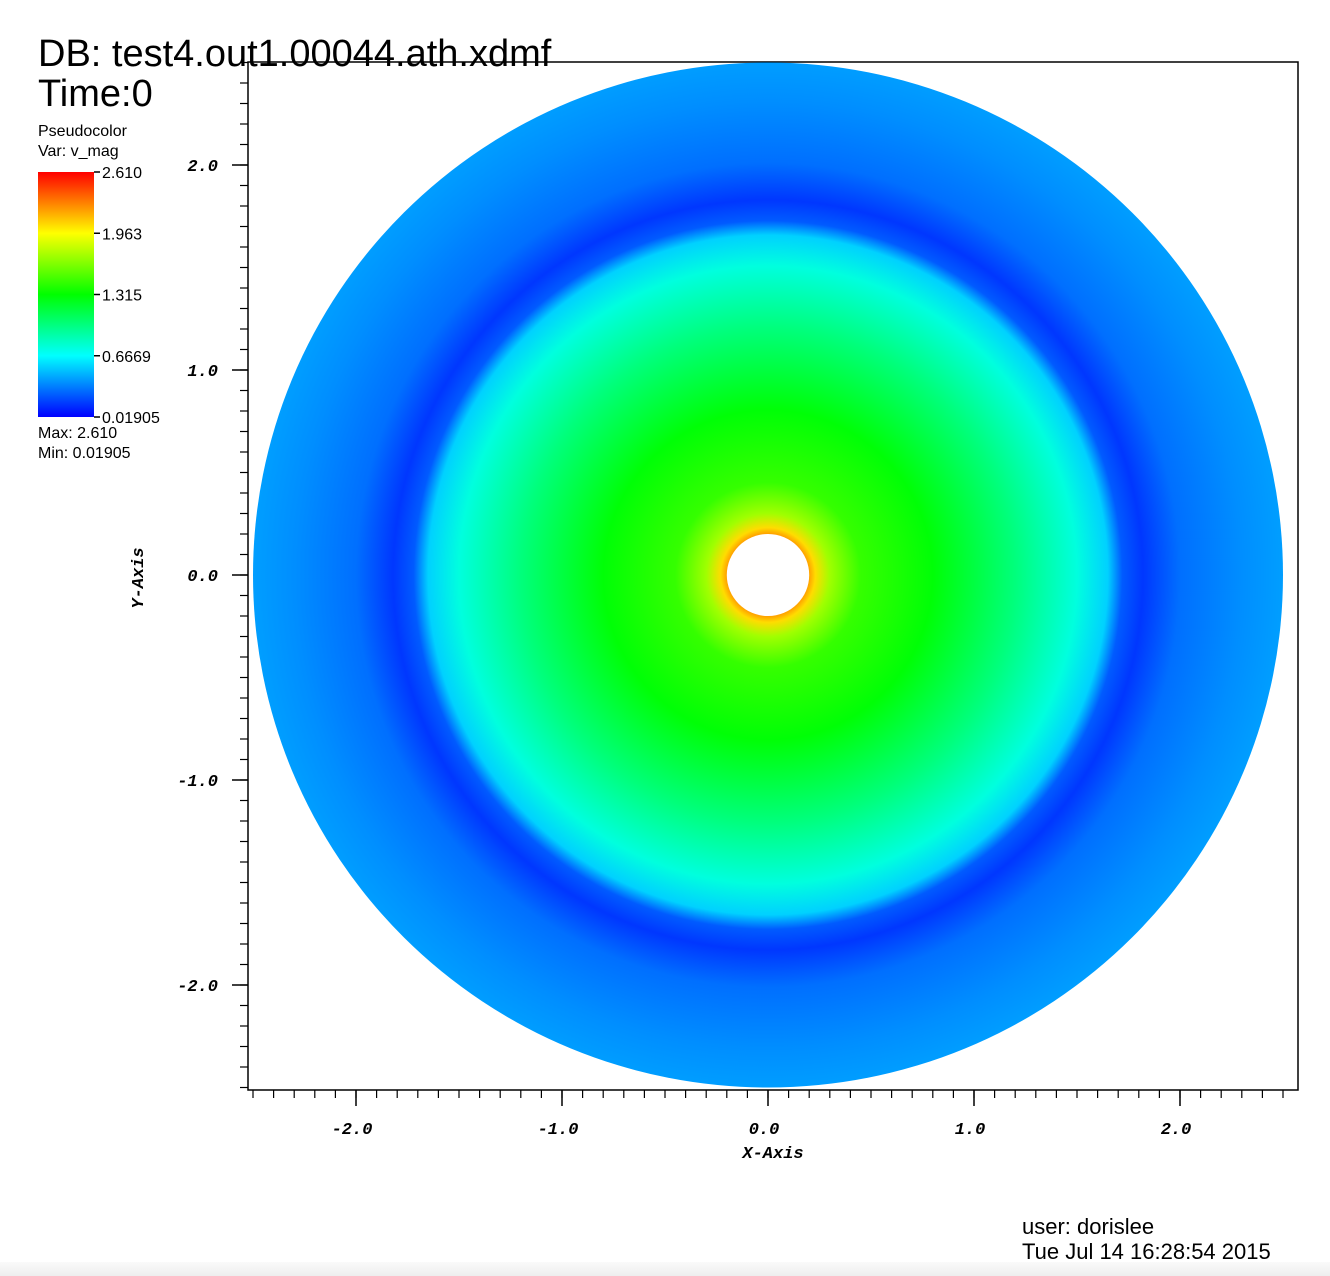 The image size is (1330, 1276). Describe the element at coordinates (131, 418) in the screenshot. I see `colorbar-tick-label: 0.01905` at that location.